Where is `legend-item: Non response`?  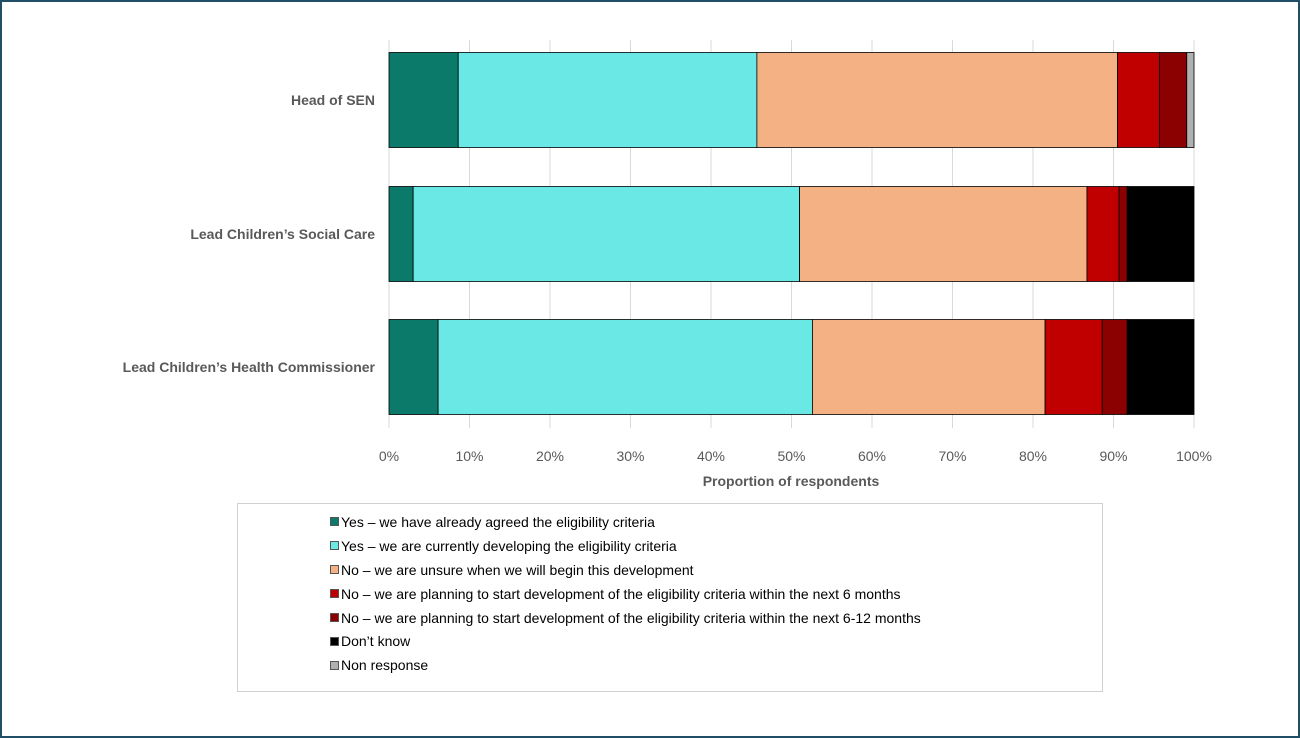
legend-item: Non response is located at coordinates (625, 665).